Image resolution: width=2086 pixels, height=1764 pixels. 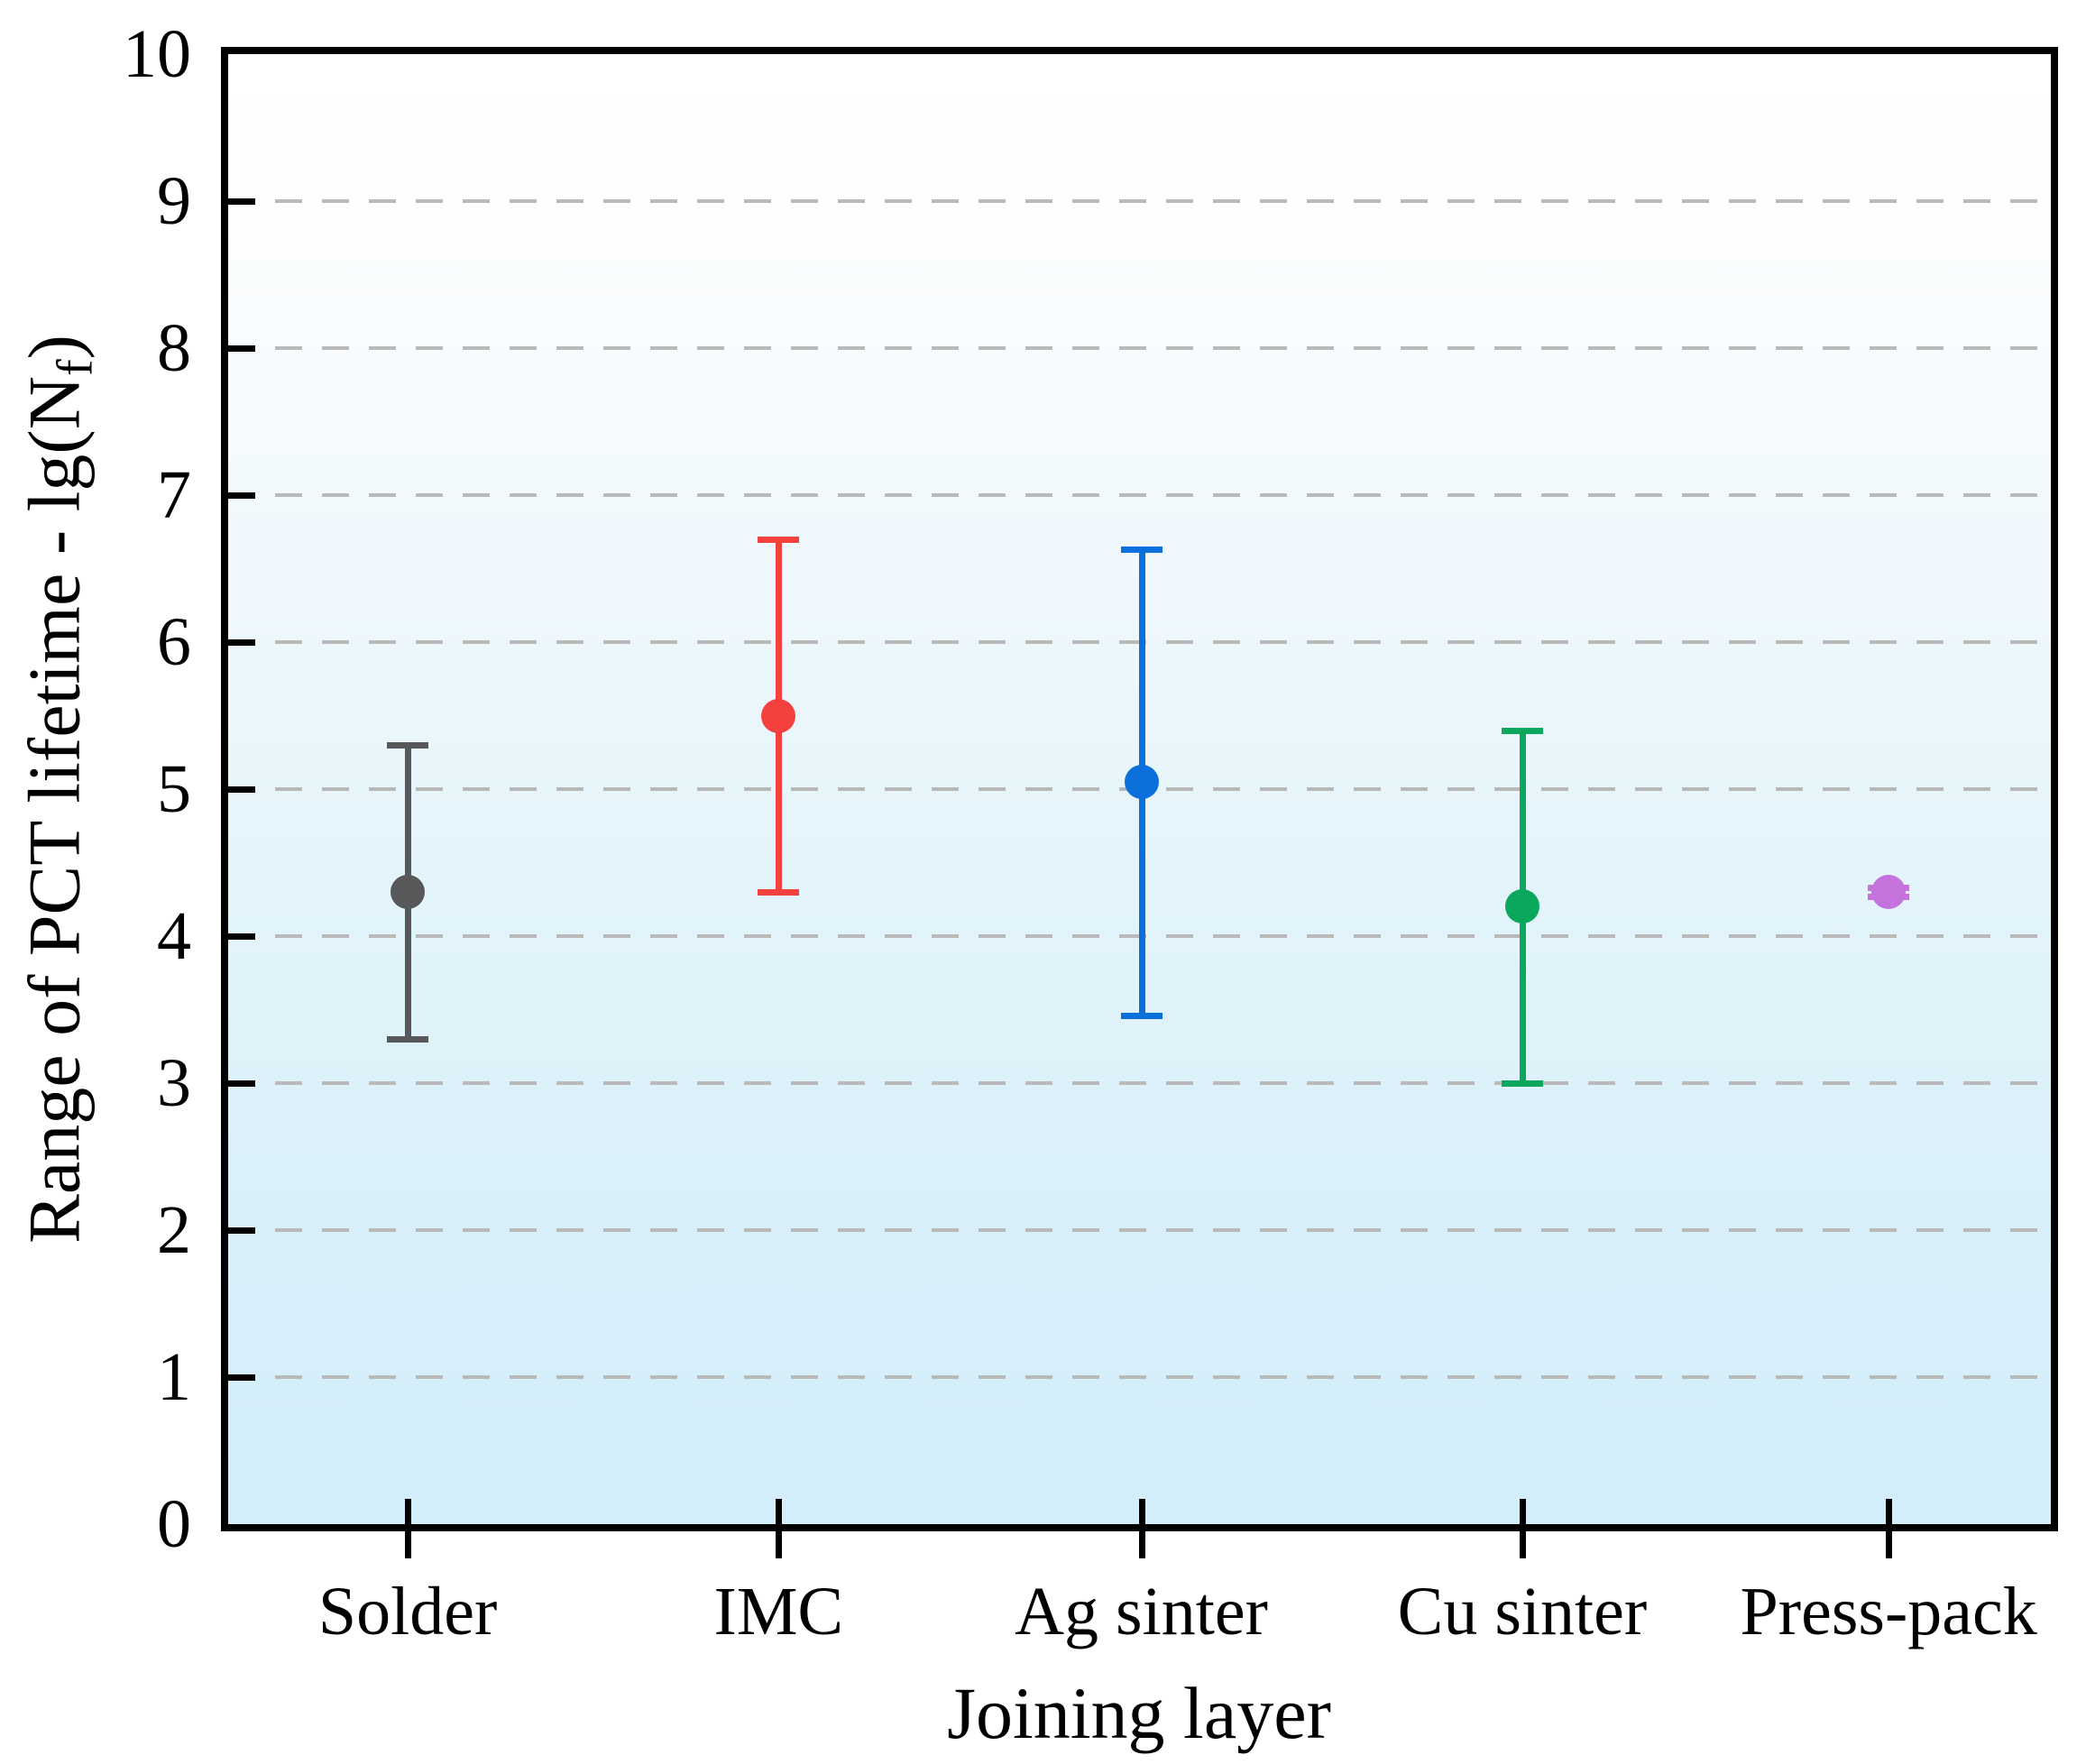 I want to click on x-tick-label-3: Ag sinter, so click(x=1141, y=1611).